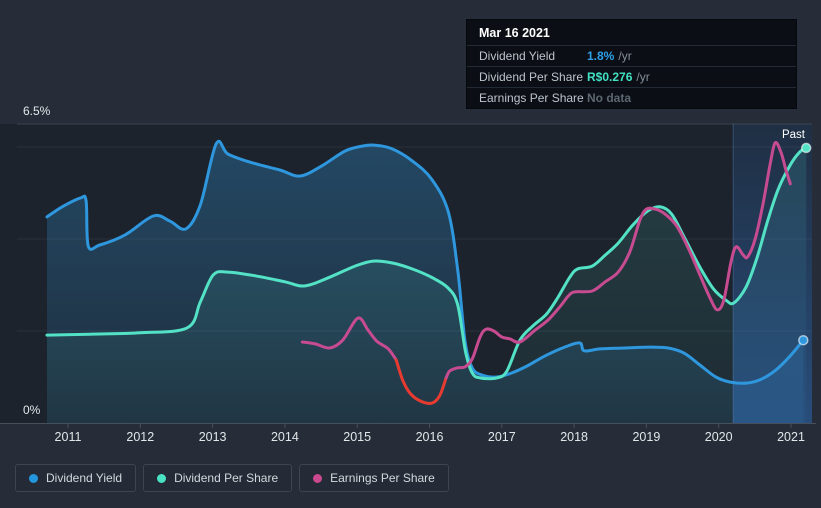  I want to click on y-axis-min-label: 0%, so click(32, 410).